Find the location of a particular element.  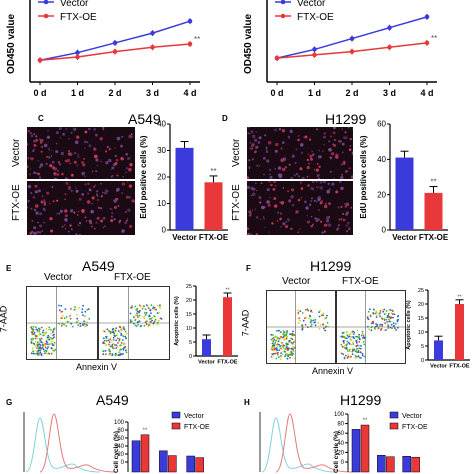

y-tick-label: 80 is located at coordinates (120, 431).